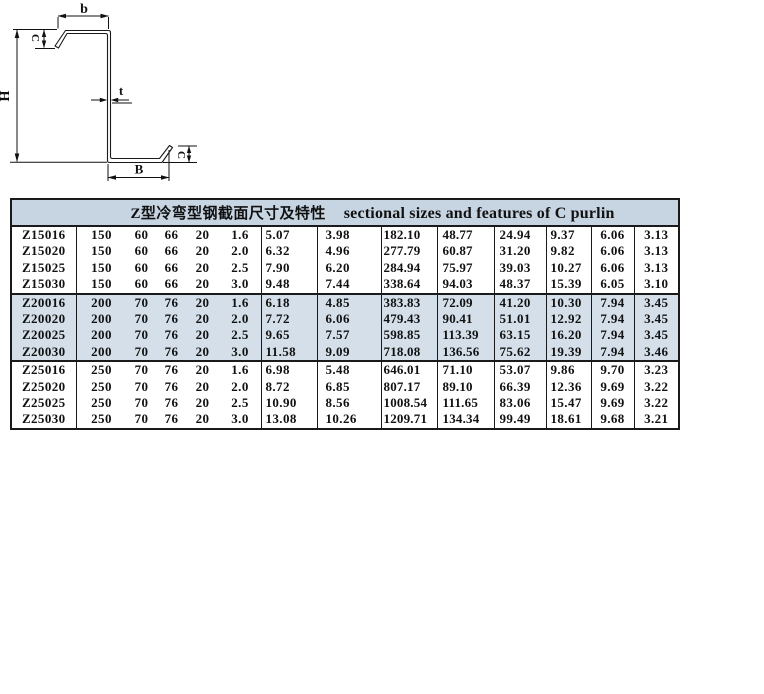 The height and width of the screenshot is (694, 764). I want to click on row-dimensions: 200 70 76 20 2.0, so click(168, 319).